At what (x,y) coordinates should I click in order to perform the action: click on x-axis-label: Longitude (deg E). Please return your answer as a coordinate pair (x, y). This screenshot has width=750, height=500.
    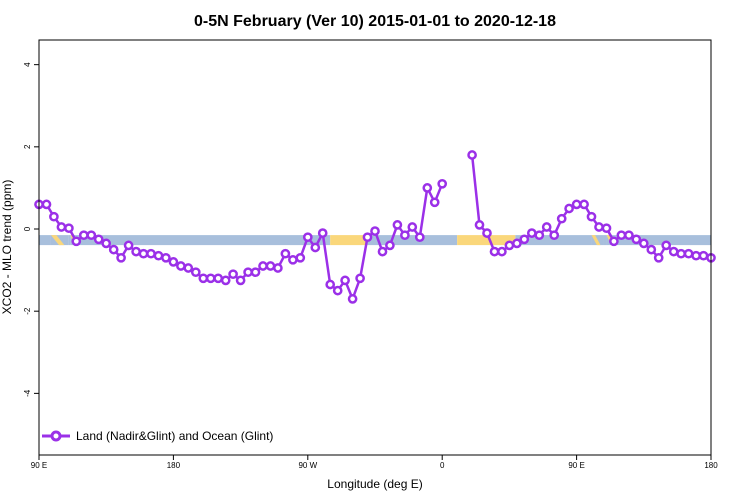
    Looking at the image, I should click on (374, 484).